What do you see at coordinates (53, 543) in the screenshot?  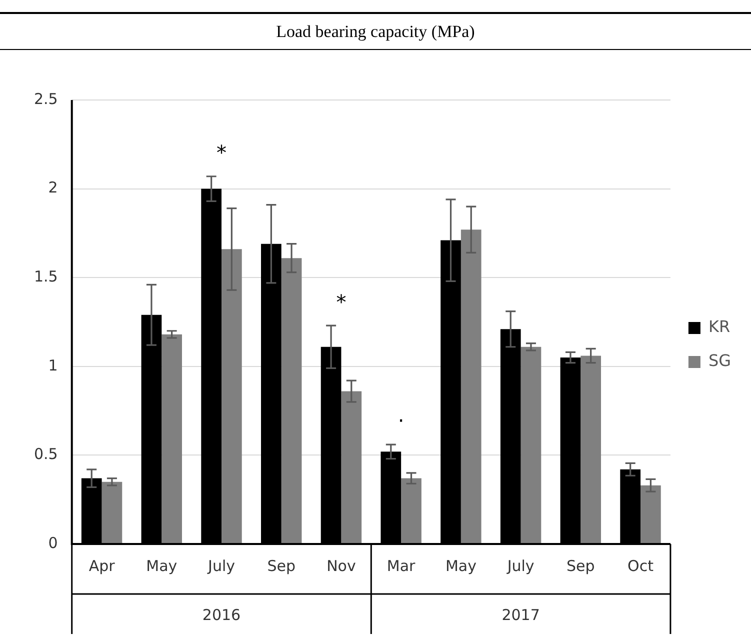 I see `y-tick-label: 0` at bounding box center [53, 543].